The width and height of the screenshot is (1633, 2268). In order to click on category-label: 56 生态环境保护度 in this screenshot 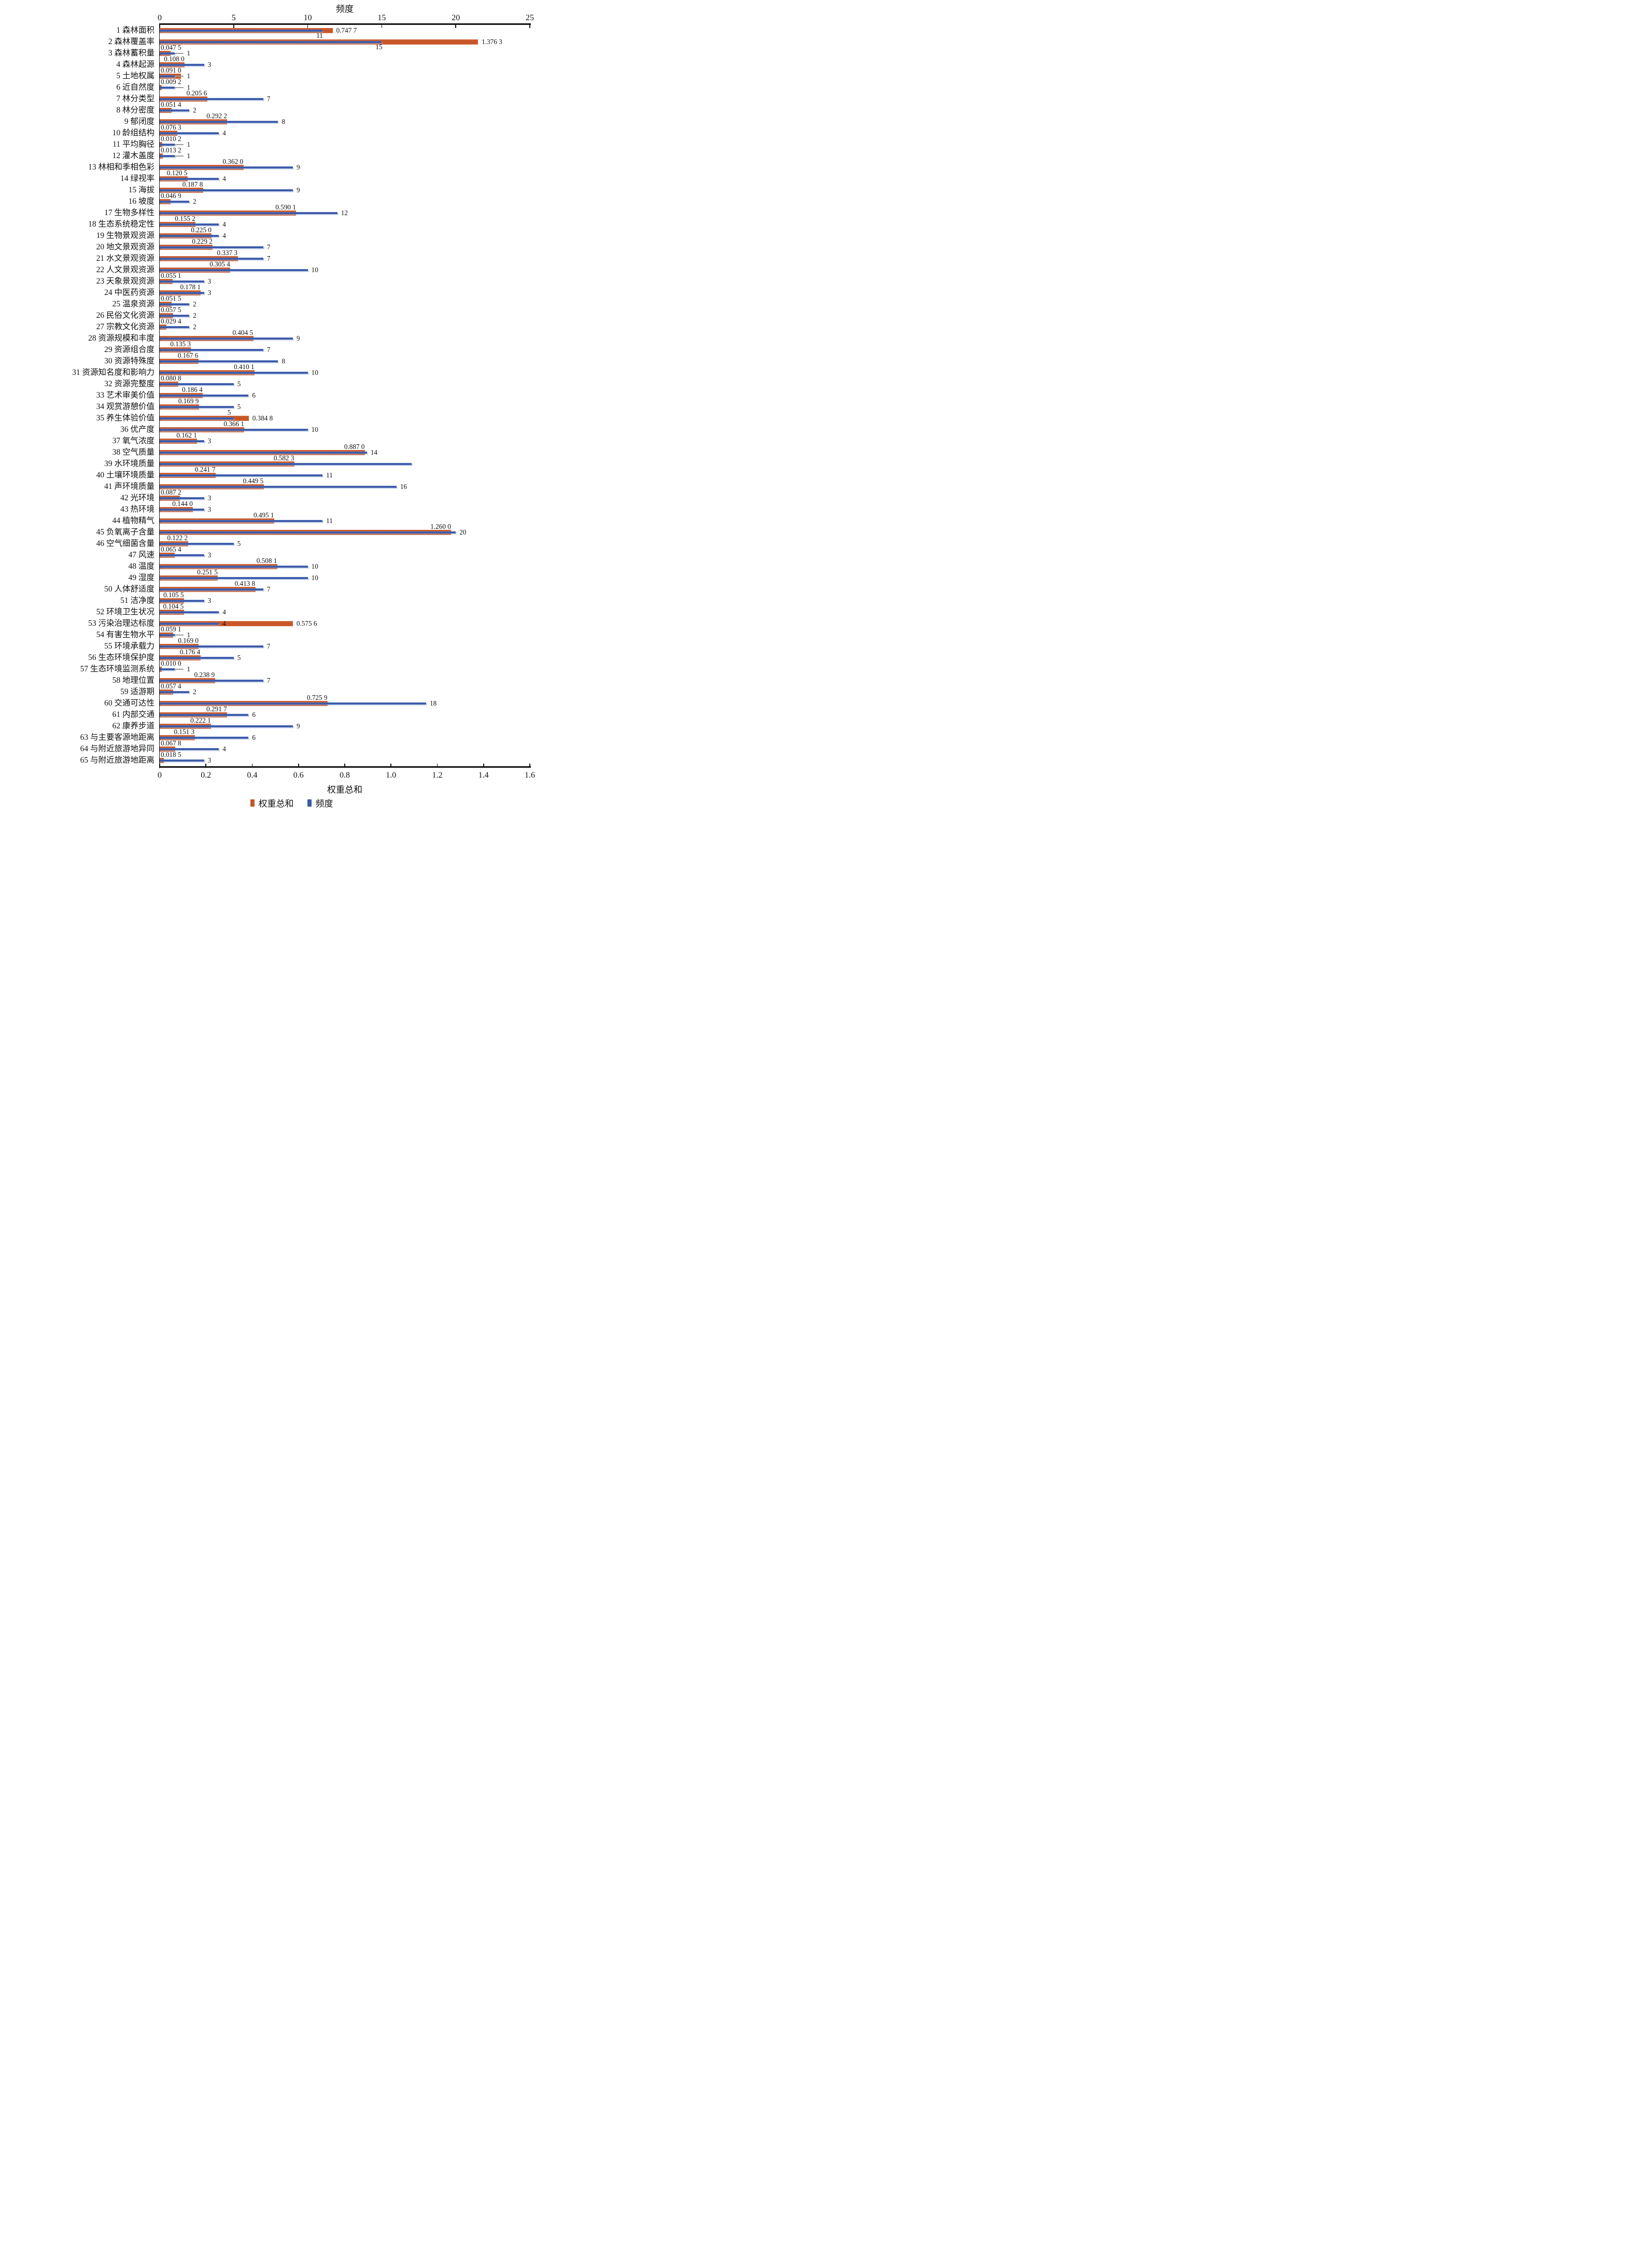, I will do `click(121, 657)`.